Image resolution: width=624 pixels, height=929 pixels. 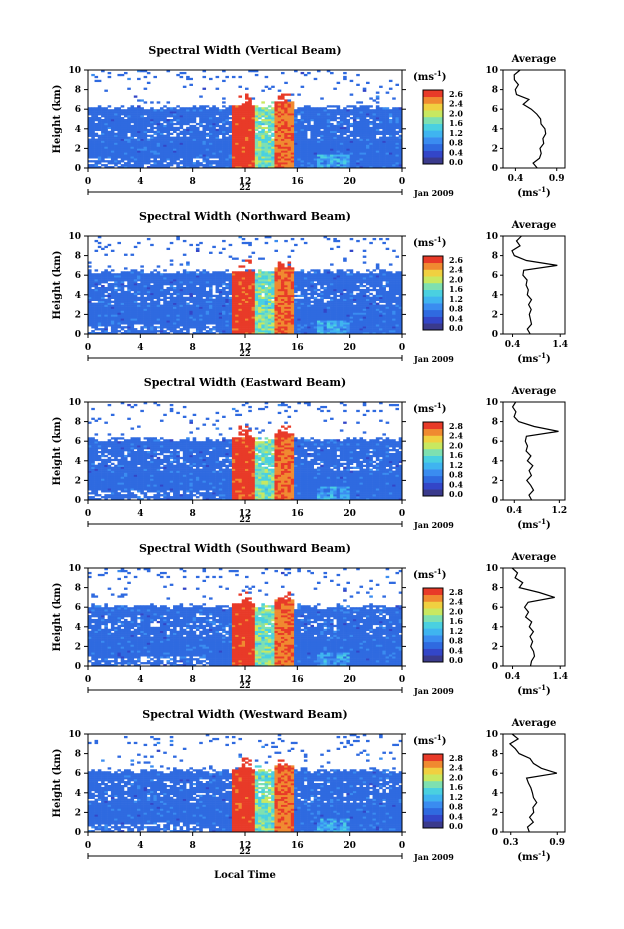 I want to click on average-y-tick-label: 2, so click(x=495, y=149).